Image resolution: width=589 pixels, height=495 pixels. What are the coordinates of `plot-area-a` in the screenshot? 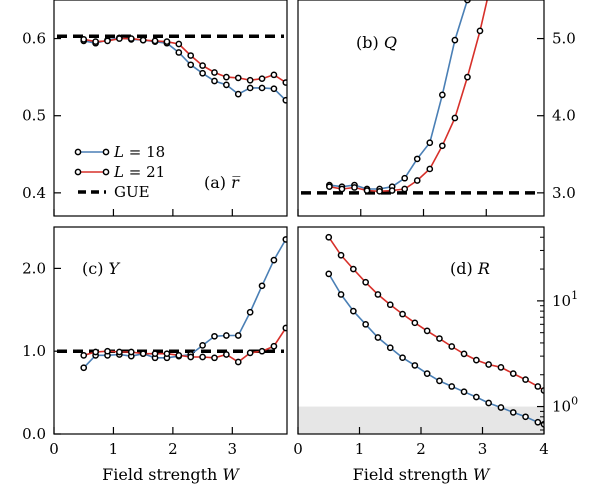 It's located at (172, 69).